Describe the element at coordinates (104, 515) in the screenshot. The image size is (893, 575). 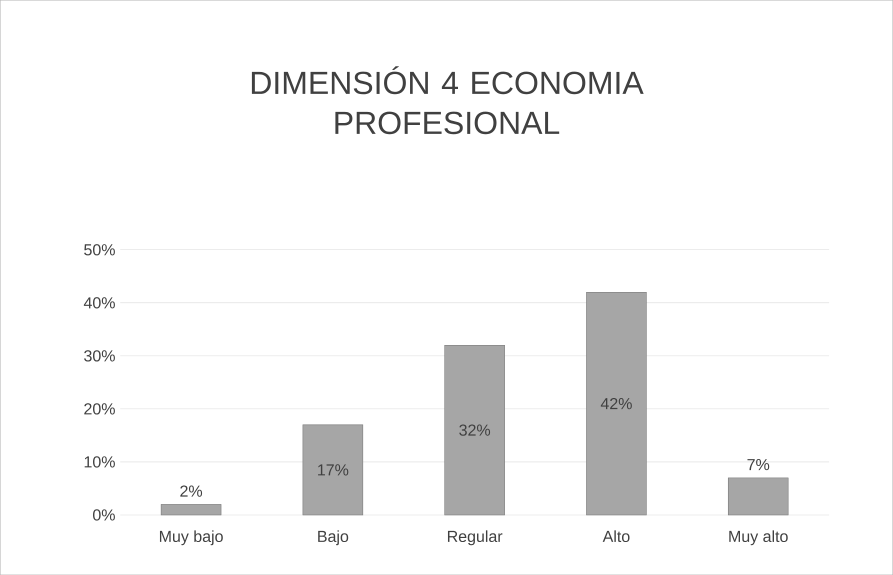
I see `y-tick-label: 0%` at that location.